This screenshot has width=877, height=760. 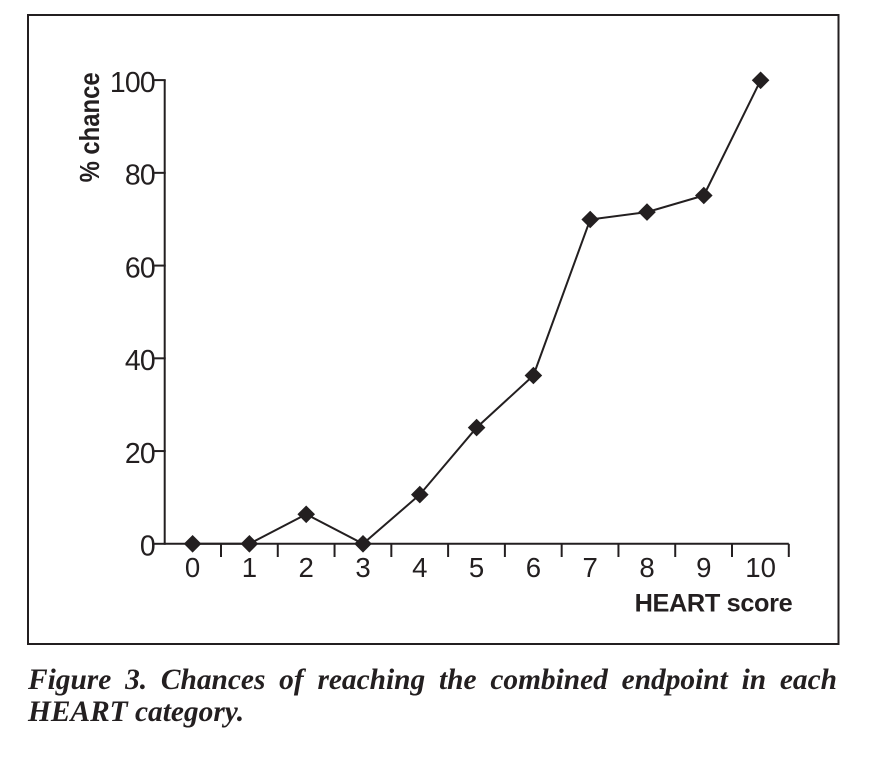 What do you see at coordinates (419, 567) in the screenshot?
I see `svg-text: 4` at bounding box center [419, 567].